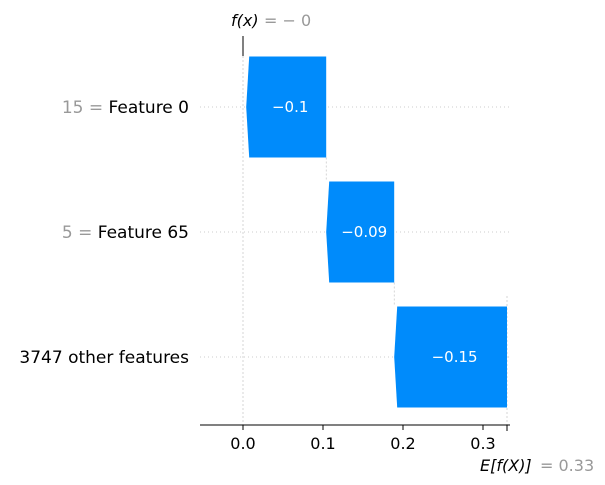 This screenshot has width=605, height=485. Describe the element at coordinates (364, 232) in the screenshot. I see `bar-value-label: −0.09` at that location.